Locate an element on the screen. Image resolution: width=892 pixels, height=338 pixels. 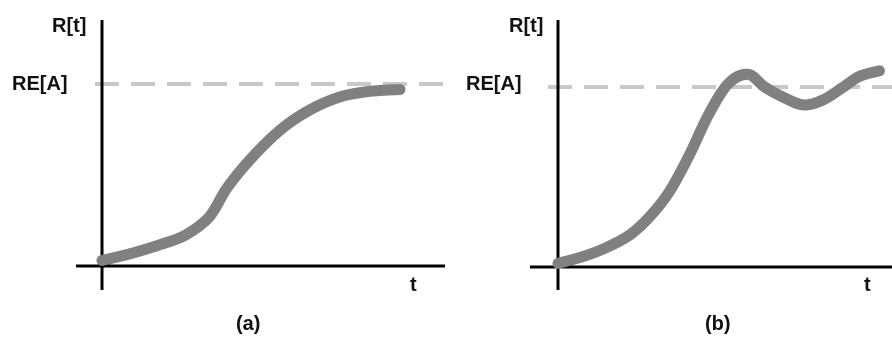
panel-a-reference-label: RE[A] is located at coordinates (40, 84).